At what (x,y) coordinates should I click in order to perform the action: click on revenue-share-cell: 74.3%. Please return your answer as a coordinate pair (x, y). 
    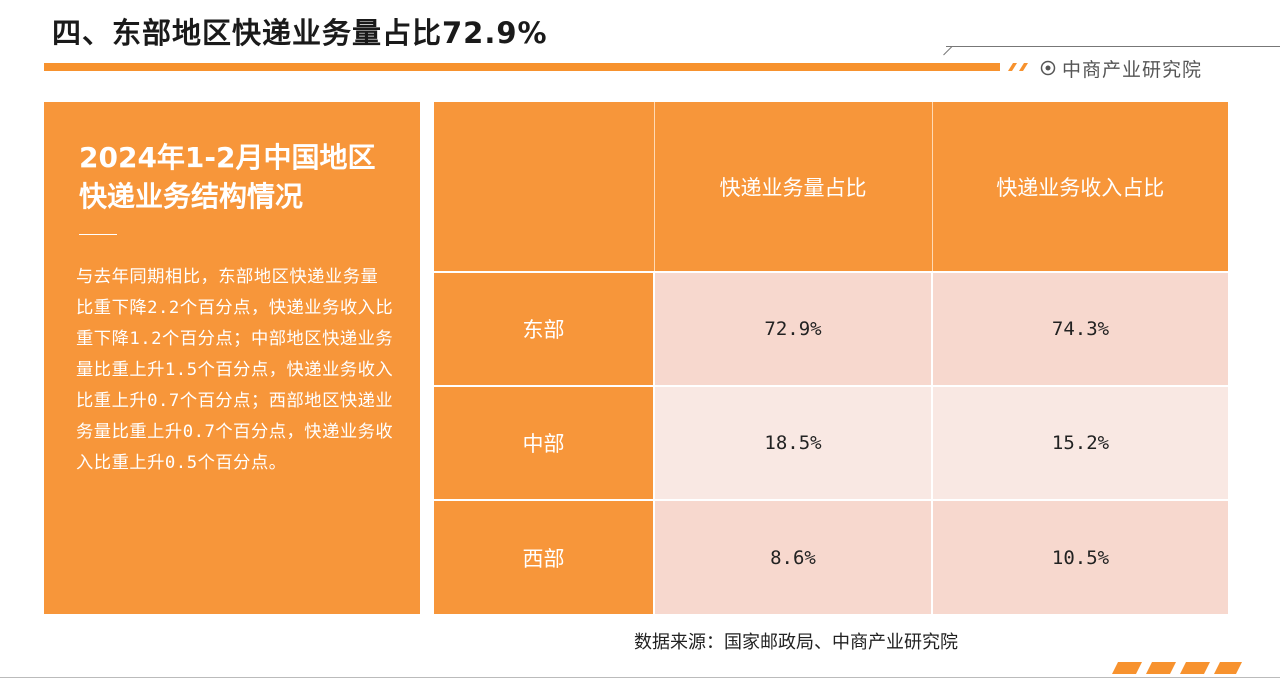
    Looking at the image, I should click on (1079, 328).